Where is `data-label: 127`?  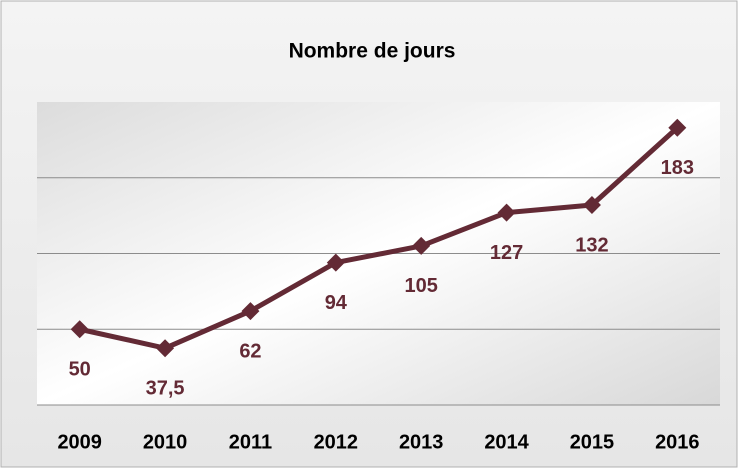 data-label: 127 is located at coordinates (506, 253).